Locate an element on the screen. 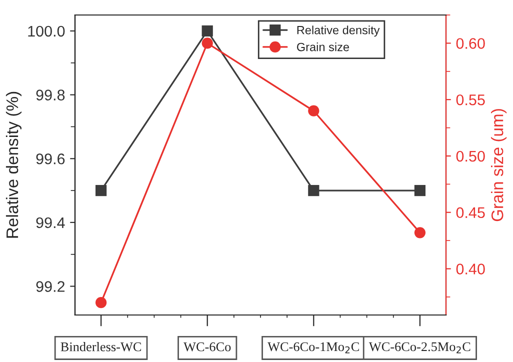  y2-tick-label: 0.60 is located at coordinates (470, 43).